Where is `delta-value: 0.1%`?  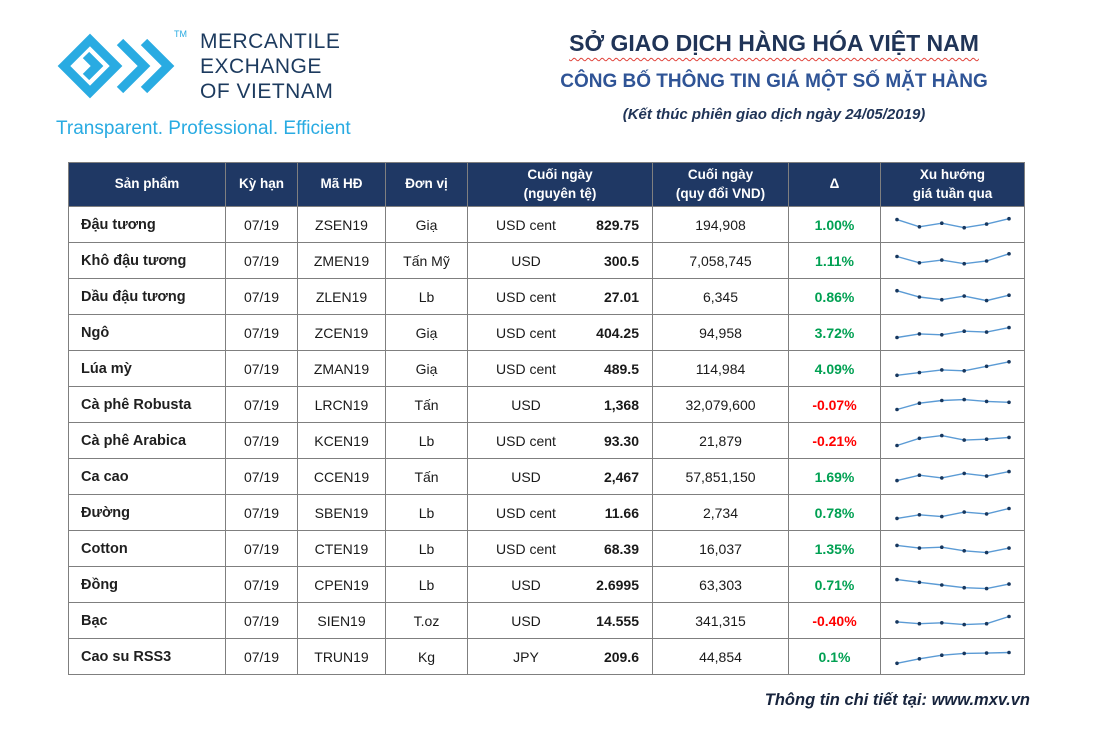
delta-value: 0.1% is located at coordinates (834, 656).